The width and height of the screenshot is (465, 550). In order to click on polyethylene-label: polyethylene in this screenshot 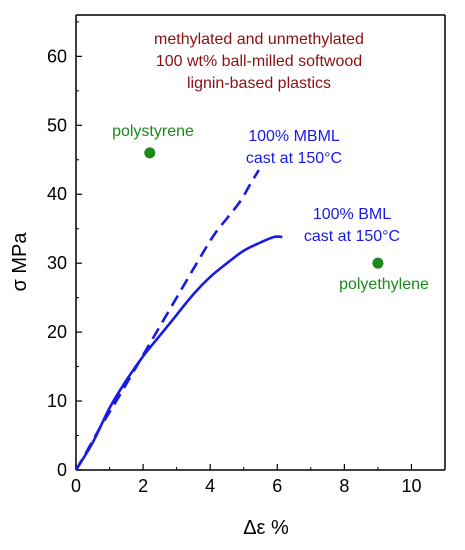, I will do `click(384, 284)`.